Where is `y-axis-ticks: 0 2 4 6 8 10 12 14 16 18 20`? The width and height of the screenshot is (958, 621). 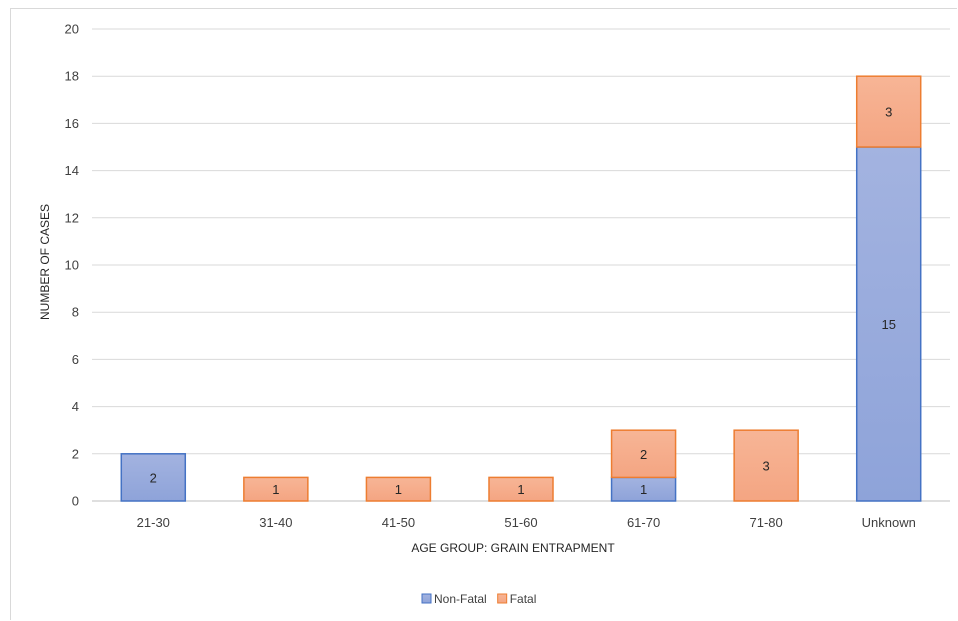 y-axis-ticks: 0 2 4 6 8 10 12 14 16 18 20 is located at coordinates (72, 265).